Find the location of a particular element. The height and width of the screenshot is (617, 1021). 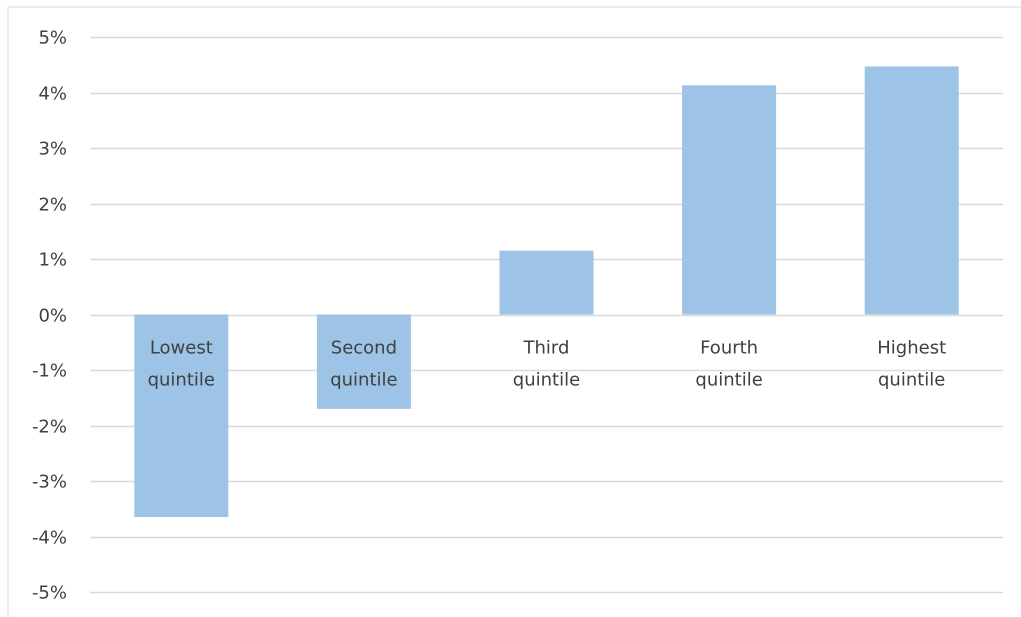

y-tick-label: -4% is located at coordinates (49, 538).